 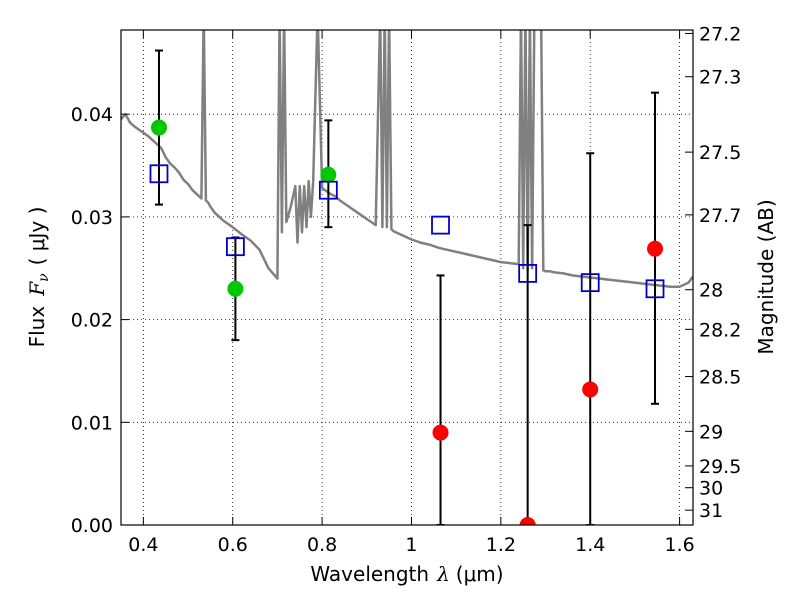 What do you see at coordinates (501, 545) in the screenshot?
I see `x-tick-label: 1.2` at bounding box center [501, 545].